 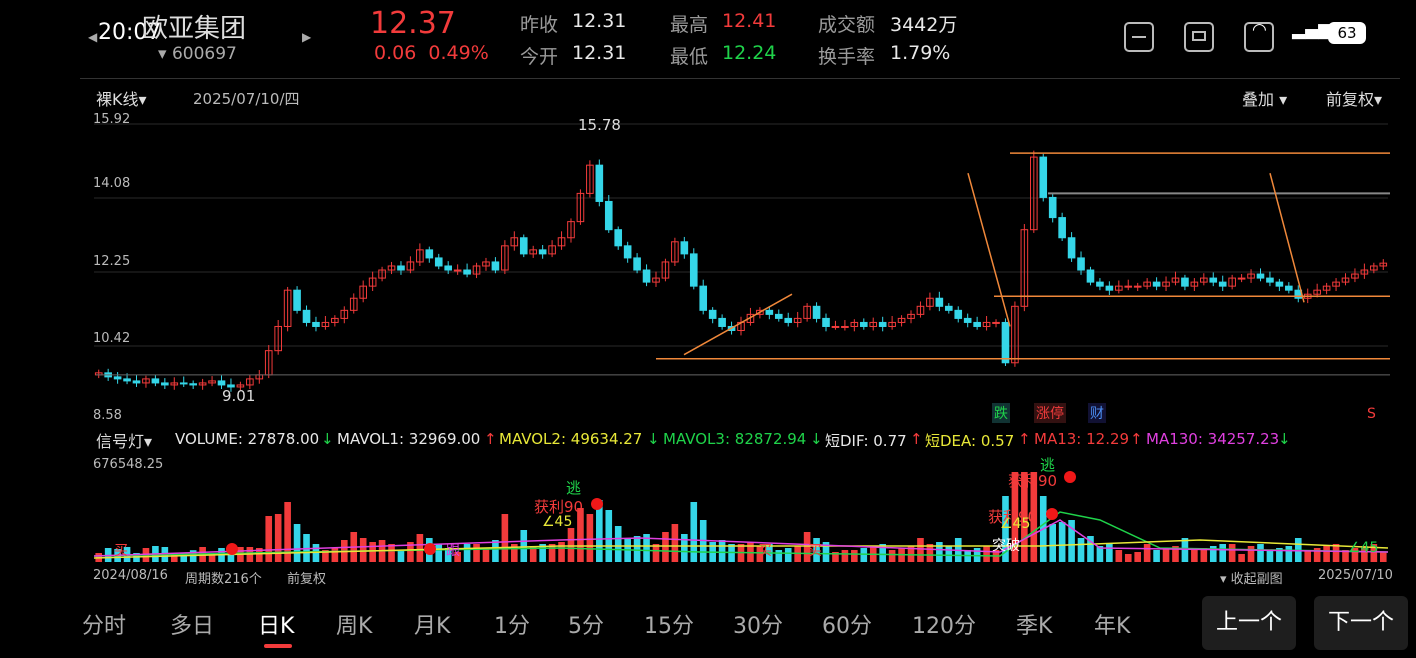 I want to click on tab-quarterly-k: 季K, so click(x=1034, y=626).